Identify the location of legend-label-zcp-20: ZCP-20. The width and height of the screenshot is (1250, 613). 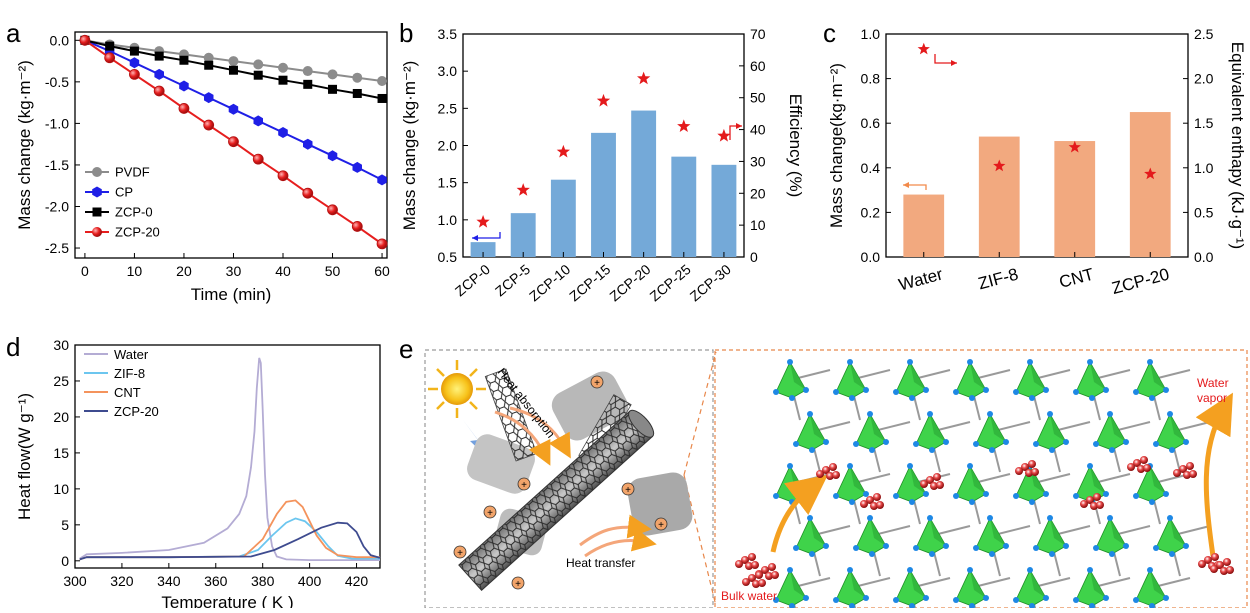
(137, 232).